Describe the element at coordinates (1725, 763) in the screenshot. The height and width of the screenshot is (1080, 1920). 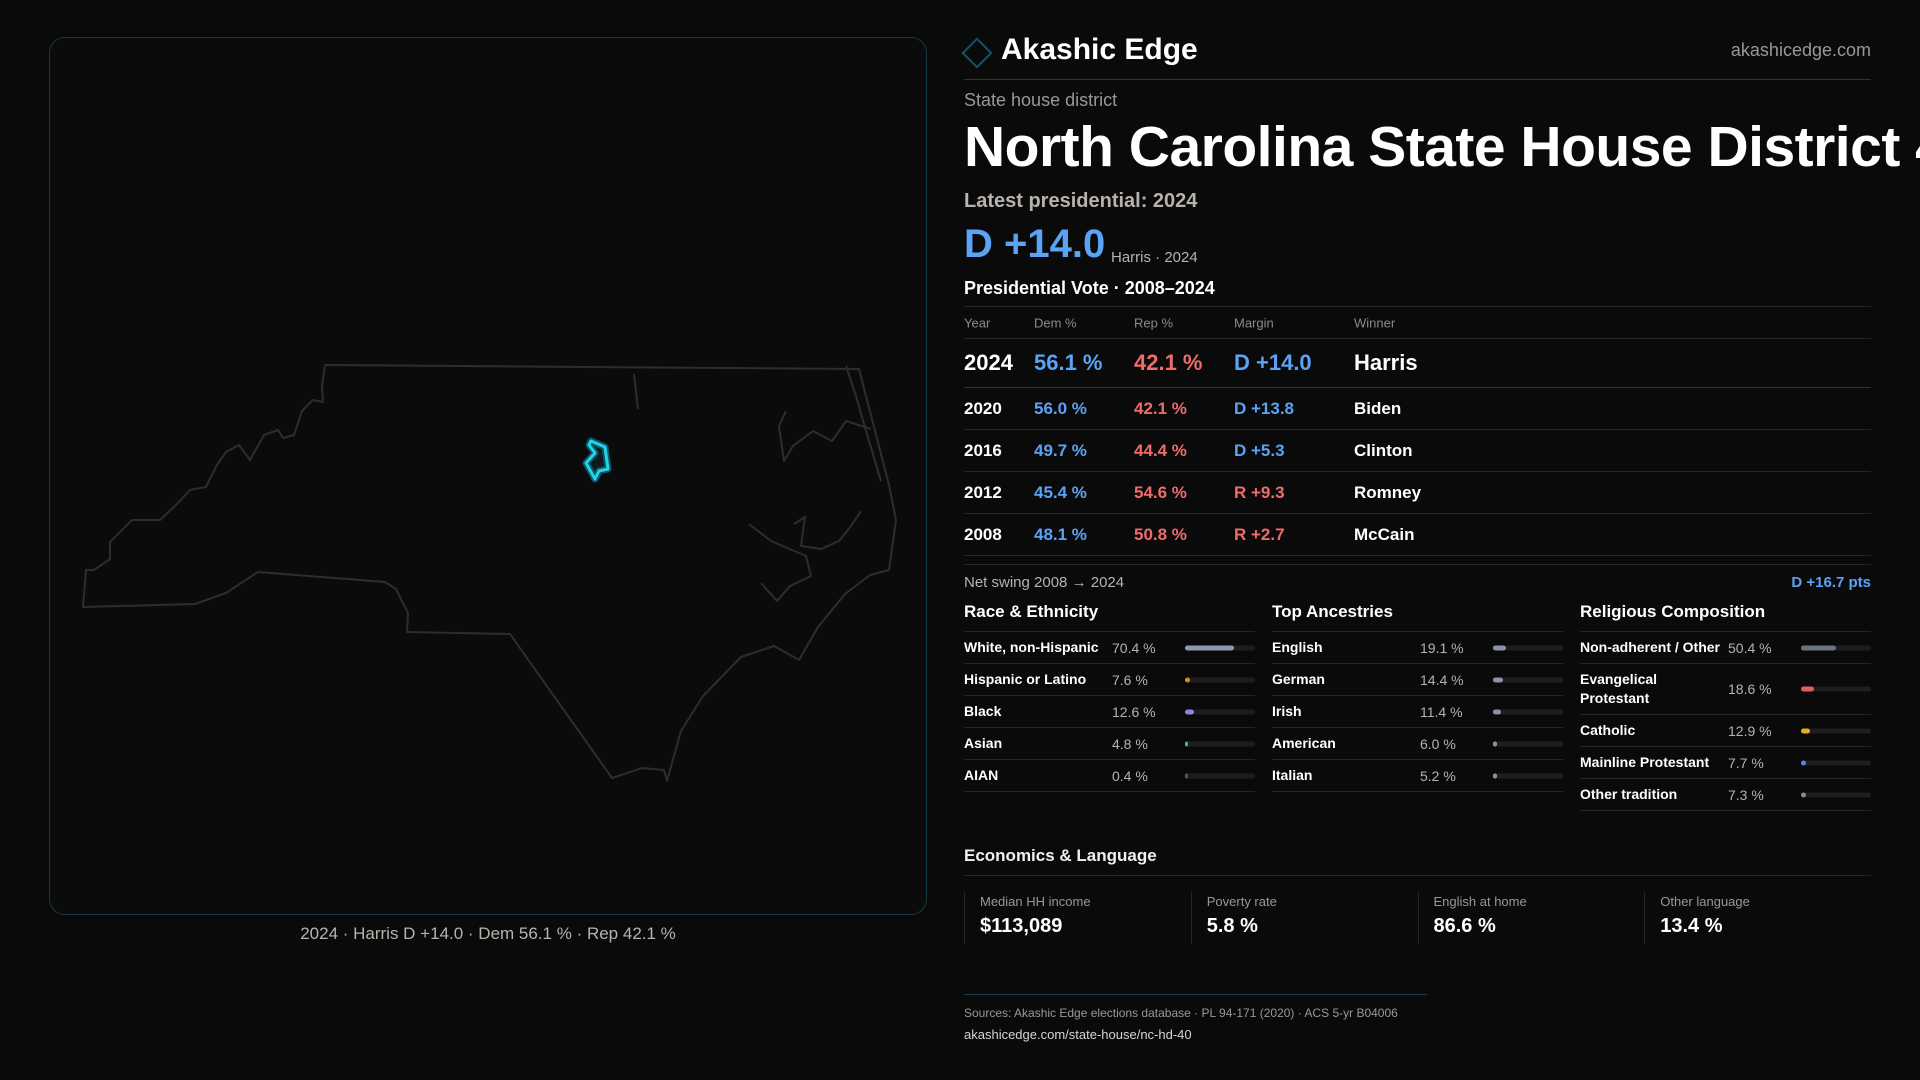
I see `list-item: Mainline Protestant 7.7 %` at that location.